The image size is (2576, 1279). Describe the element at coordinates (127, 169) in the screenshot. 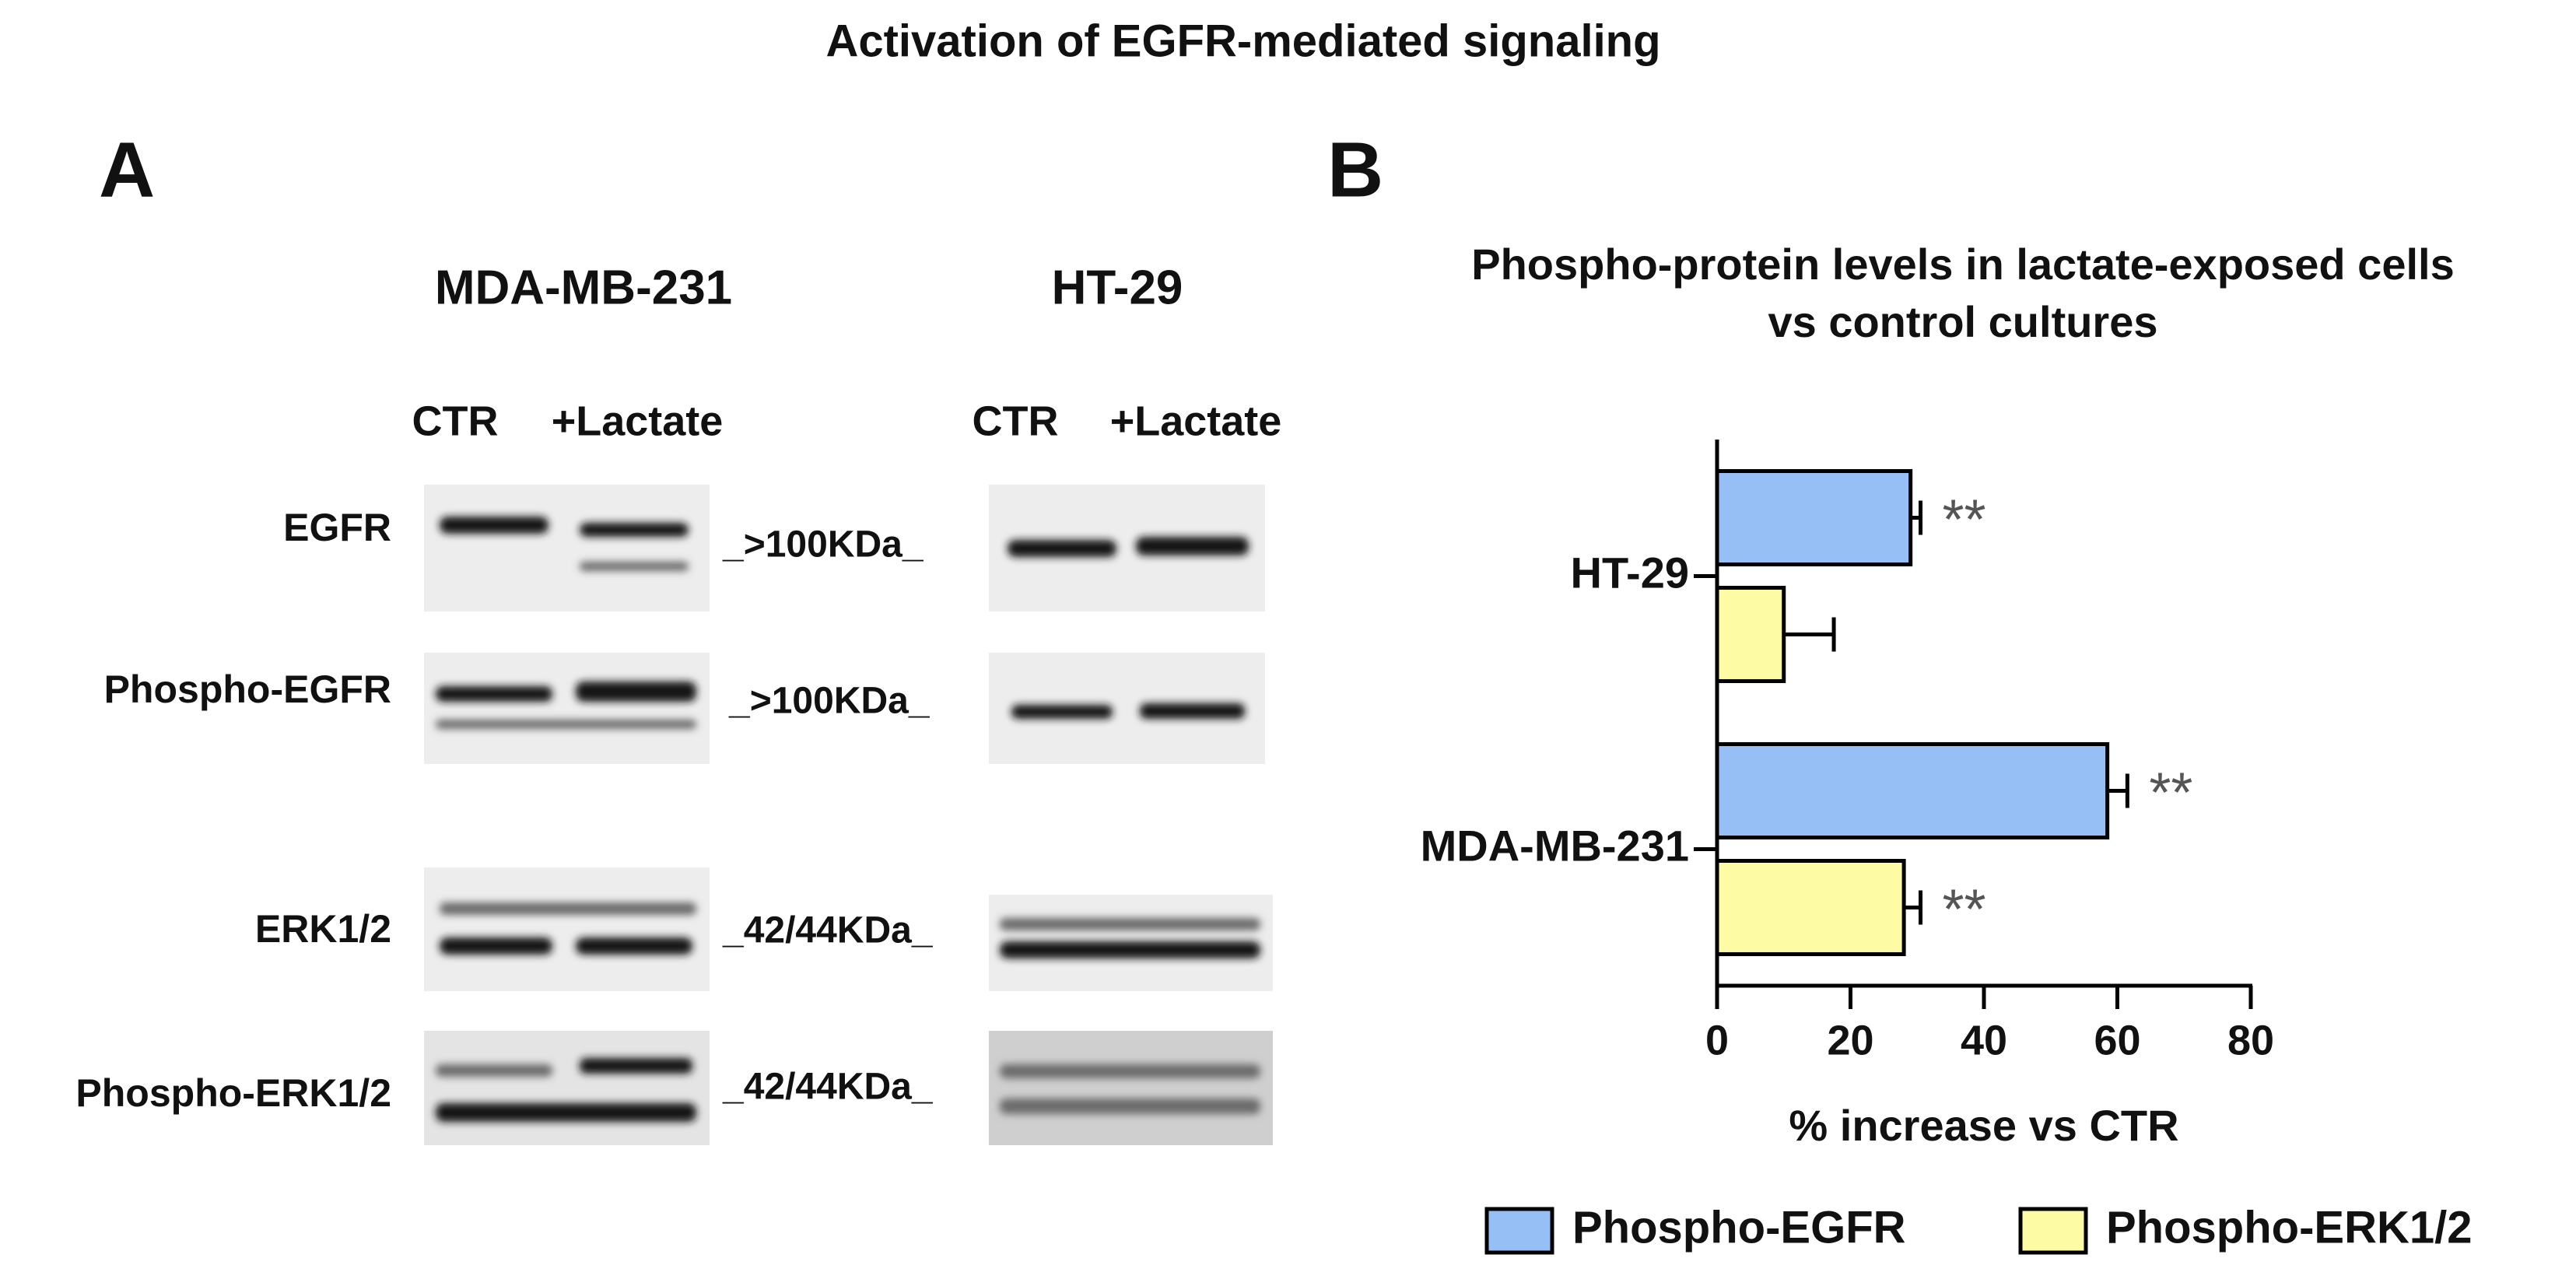

I see `panel-label: A` at that location.